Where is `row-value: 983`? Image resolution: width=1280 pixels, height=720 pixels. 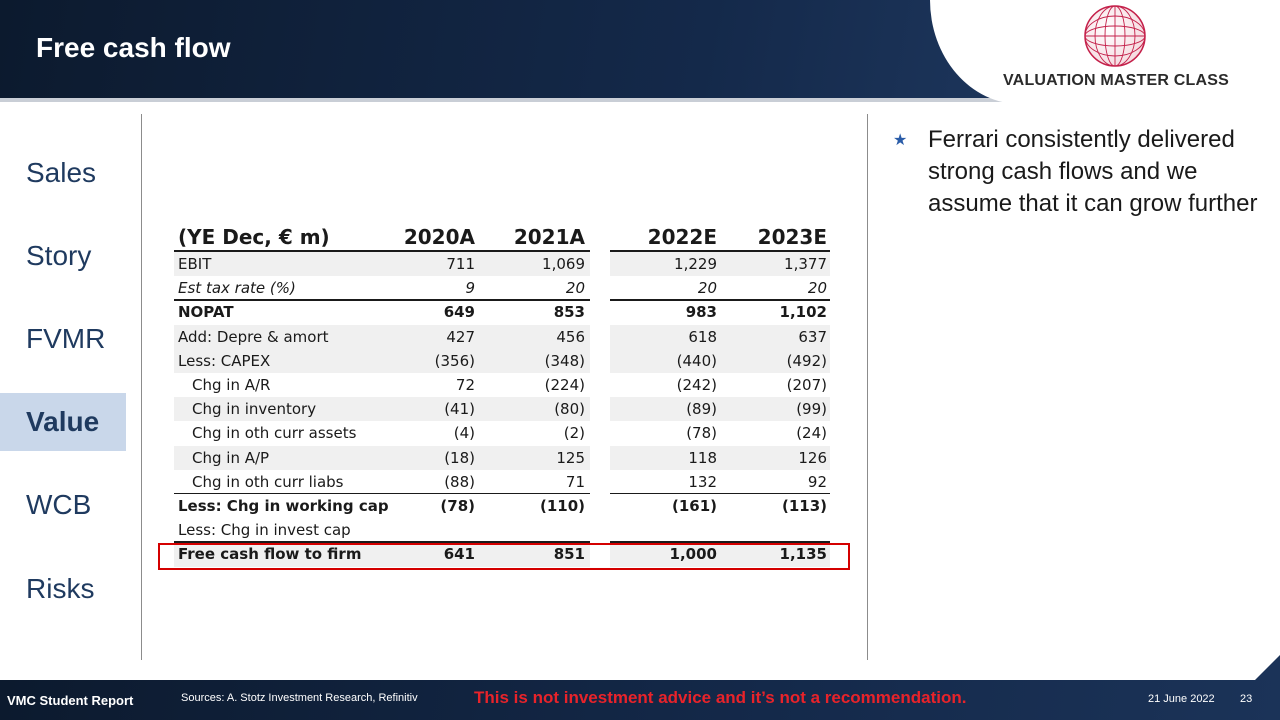 row-value: 983 is located at coordinates (701, 312).